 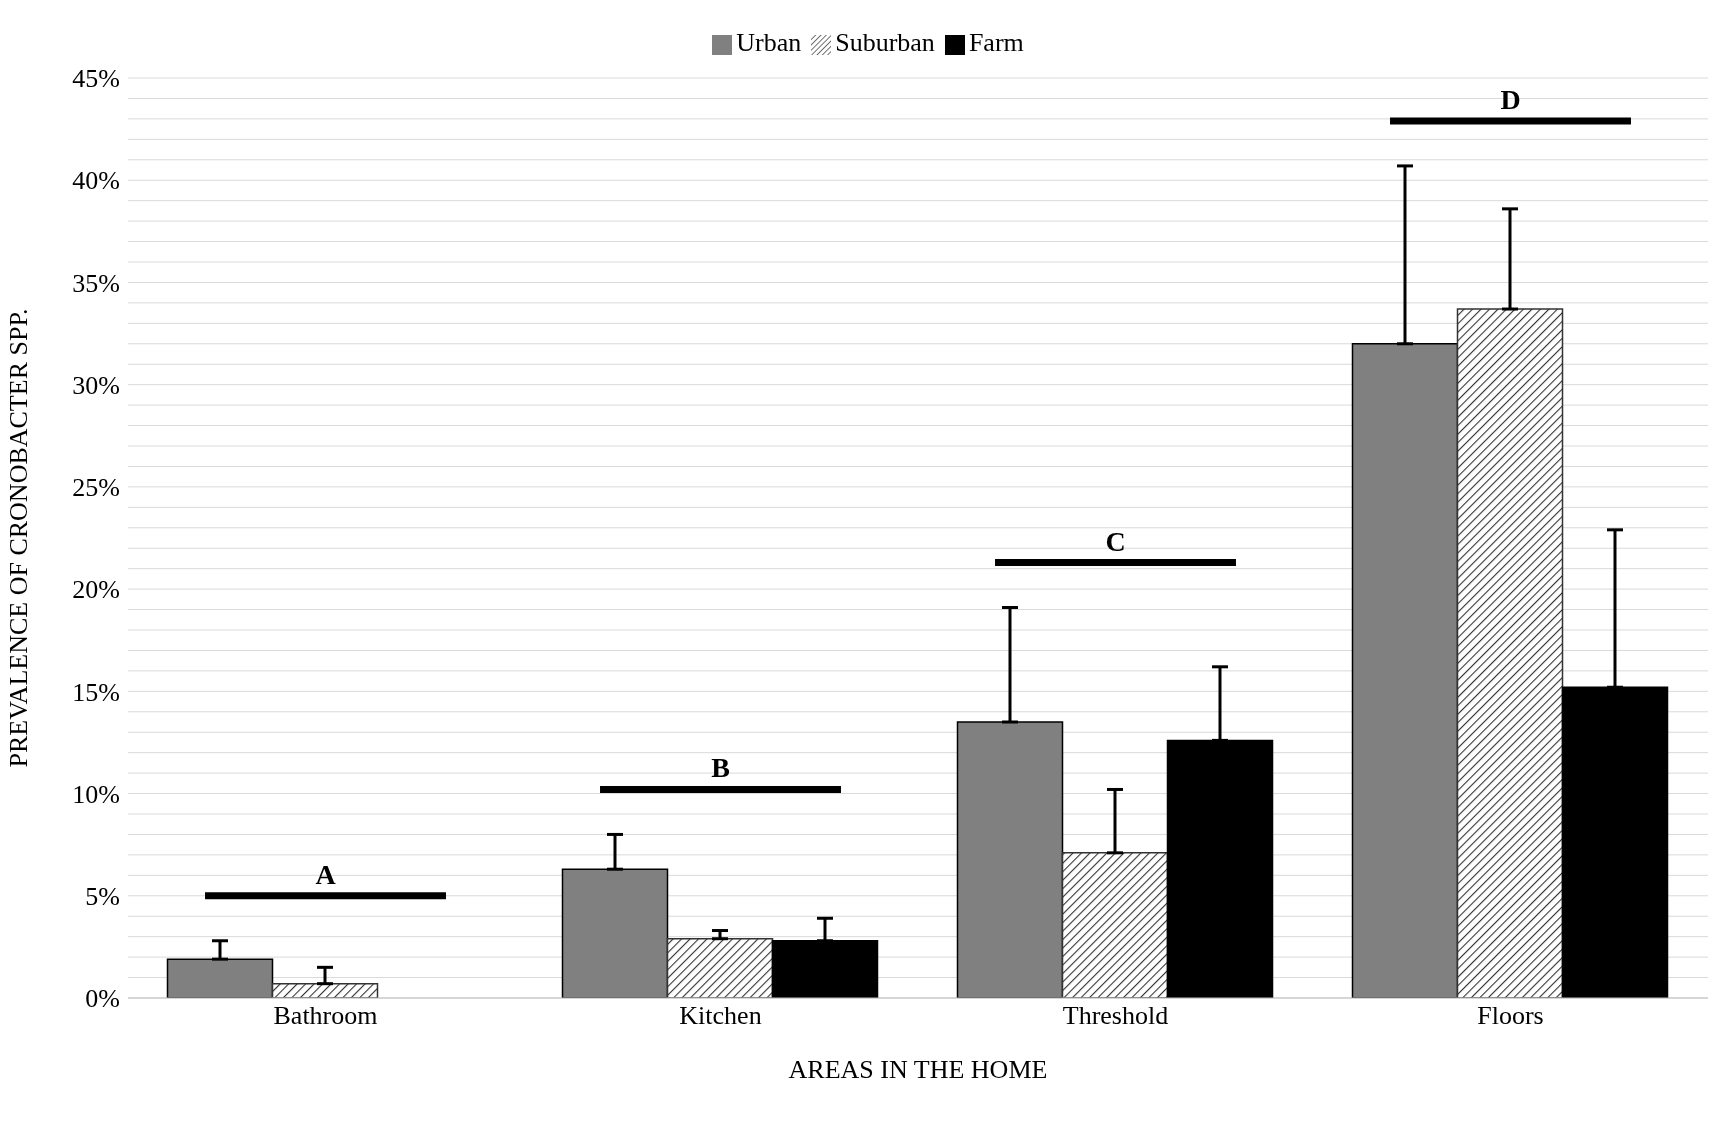 I want to click on y-tick-label: 0%, so click(x=102, y=999).